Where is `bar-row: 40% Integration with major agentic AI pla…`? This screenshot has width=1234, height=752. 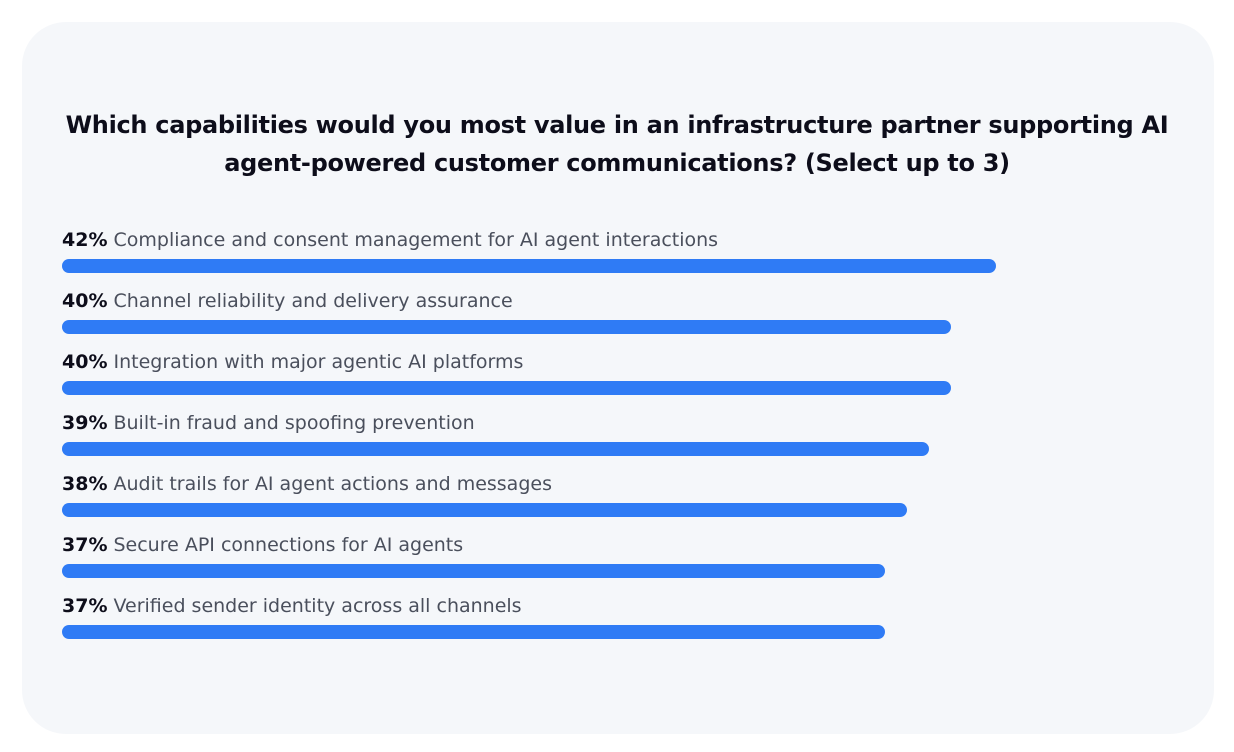
bar-row: 40% Integration with major agentic AI pla… is located at coordinates (622, 378).